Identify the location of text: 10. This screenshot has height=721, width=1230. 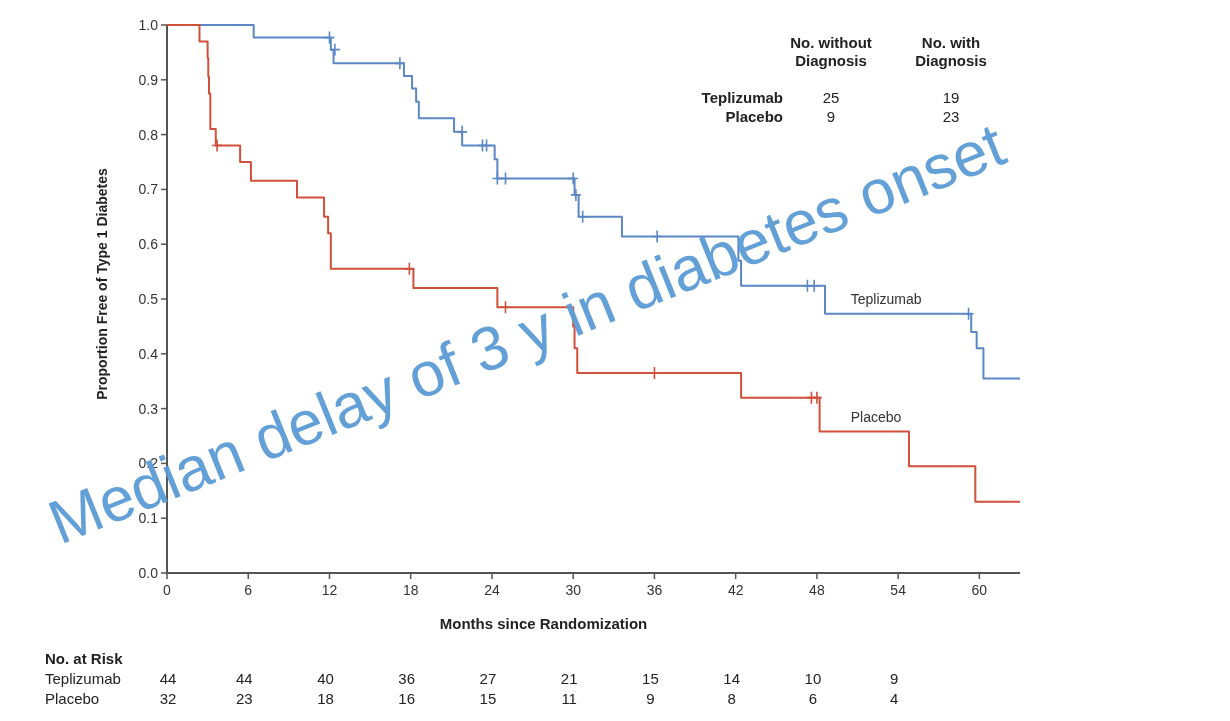
(813, 678).